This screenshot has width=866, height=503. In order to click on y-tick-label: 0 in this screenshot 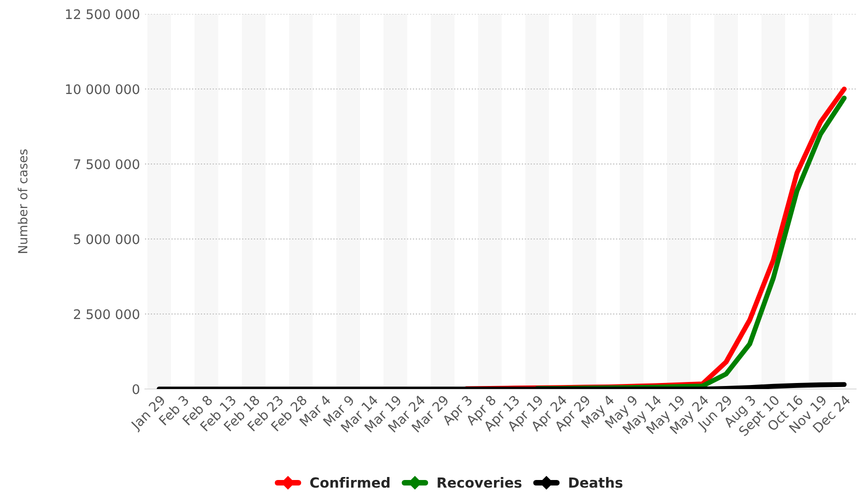, I will do `click(136, 389)`.